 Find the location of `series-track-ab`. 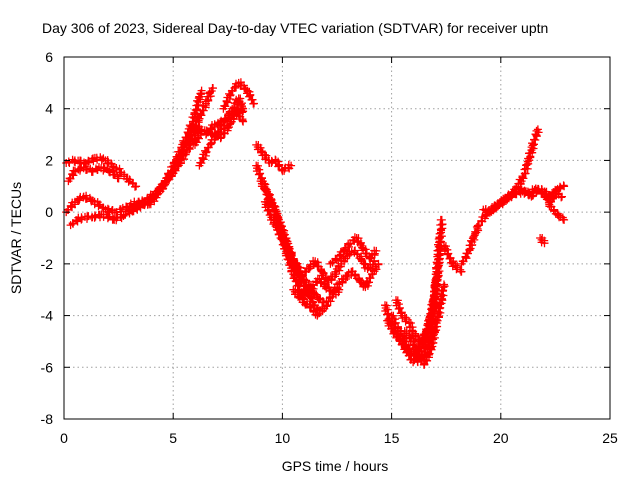

series-track-ab is located at coordinates (554, 193).